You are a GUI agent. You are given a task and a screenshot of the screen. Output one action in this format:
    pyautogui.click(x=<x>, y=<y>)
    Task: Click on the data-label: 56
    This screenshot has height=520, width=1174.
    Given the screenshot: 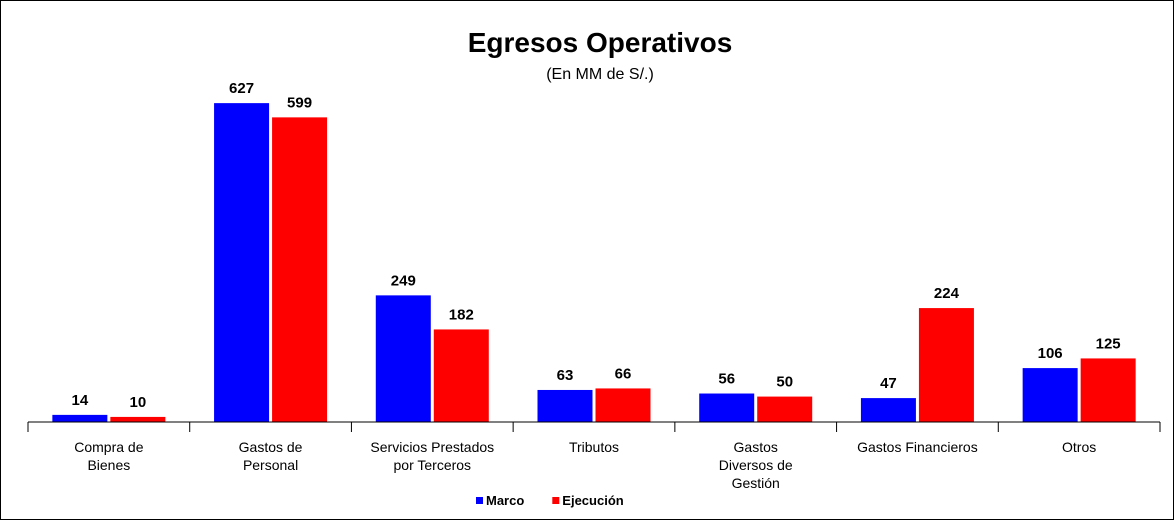 What is the action you would take?
    pyautogui.click(x=726, y=379)
    